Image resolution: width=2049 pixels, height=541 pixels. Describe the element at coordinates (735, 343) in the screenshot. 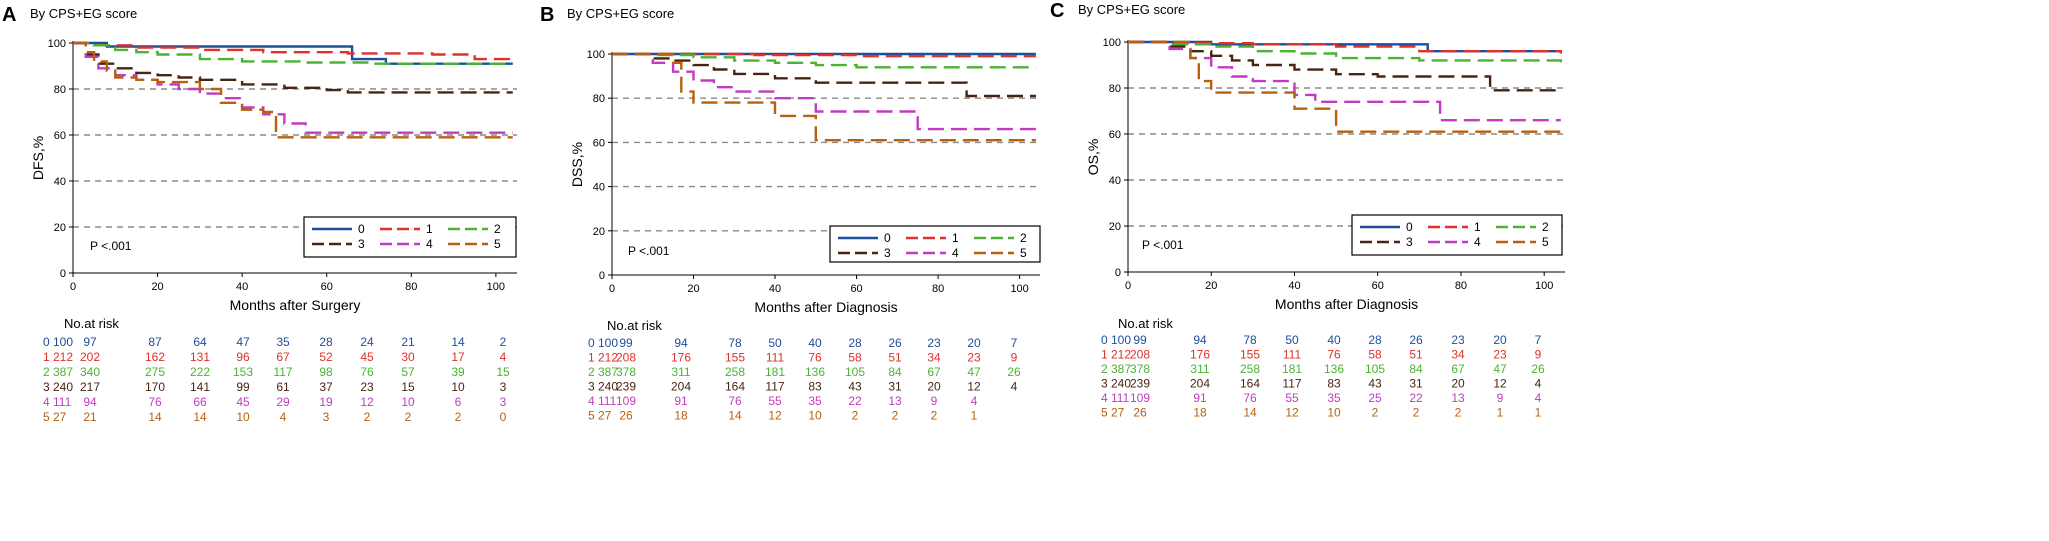

I see `risk-table-cell: 78` at that location.